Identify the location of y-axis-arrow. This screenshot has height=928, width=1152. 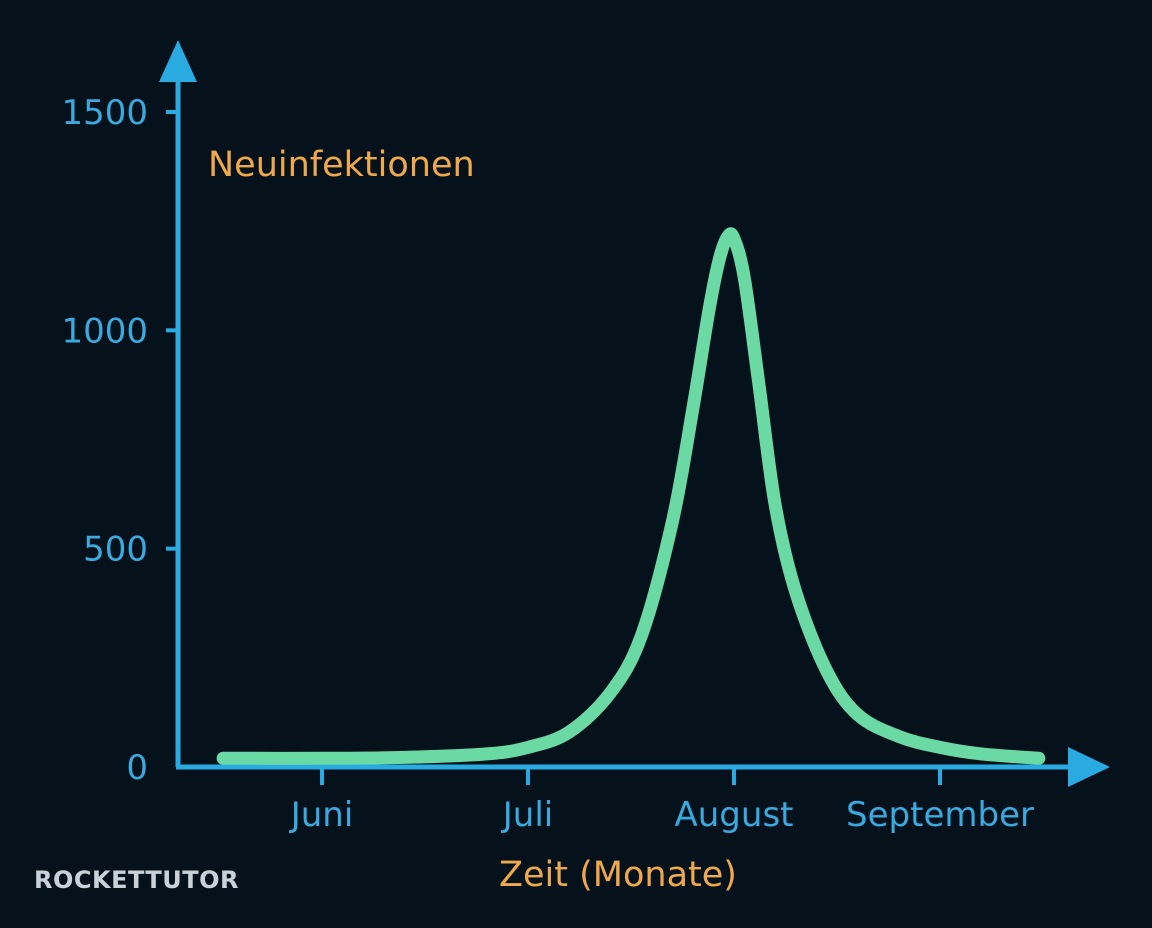
(178, 61).